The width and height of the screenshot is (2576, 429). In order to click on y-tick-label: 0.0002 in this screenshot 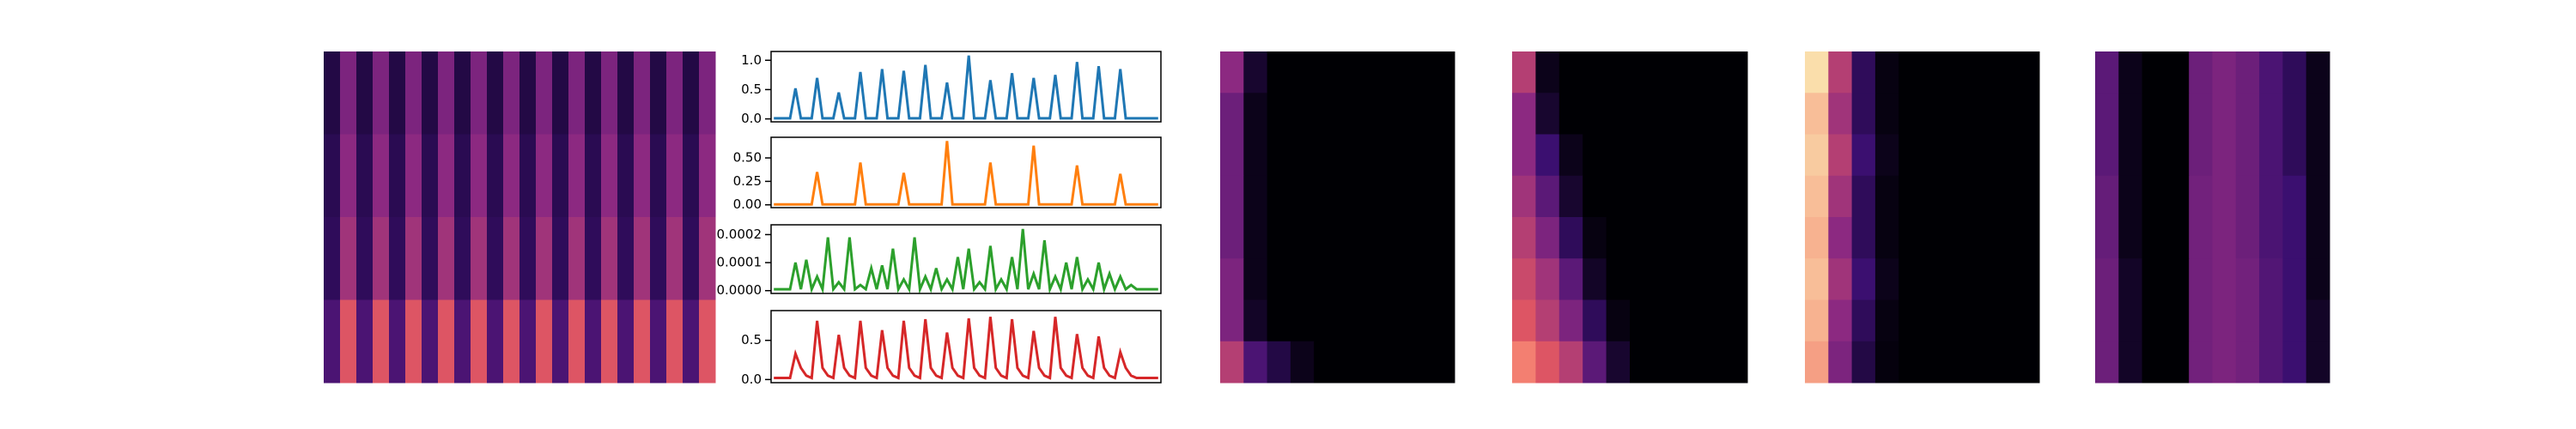, I will do `click(739, 234)`.